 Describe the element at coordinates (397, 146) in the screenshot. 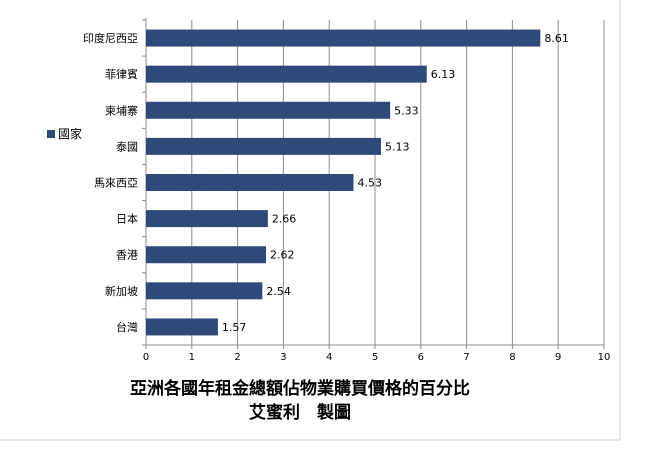

I see `value-label: 5.13` at that location.